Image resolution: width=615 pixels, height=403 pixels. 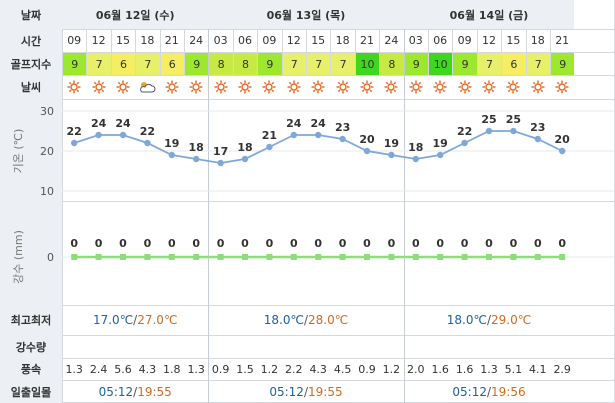 I want to click on wind-cell: 1.2, so click(x=391, y=369).